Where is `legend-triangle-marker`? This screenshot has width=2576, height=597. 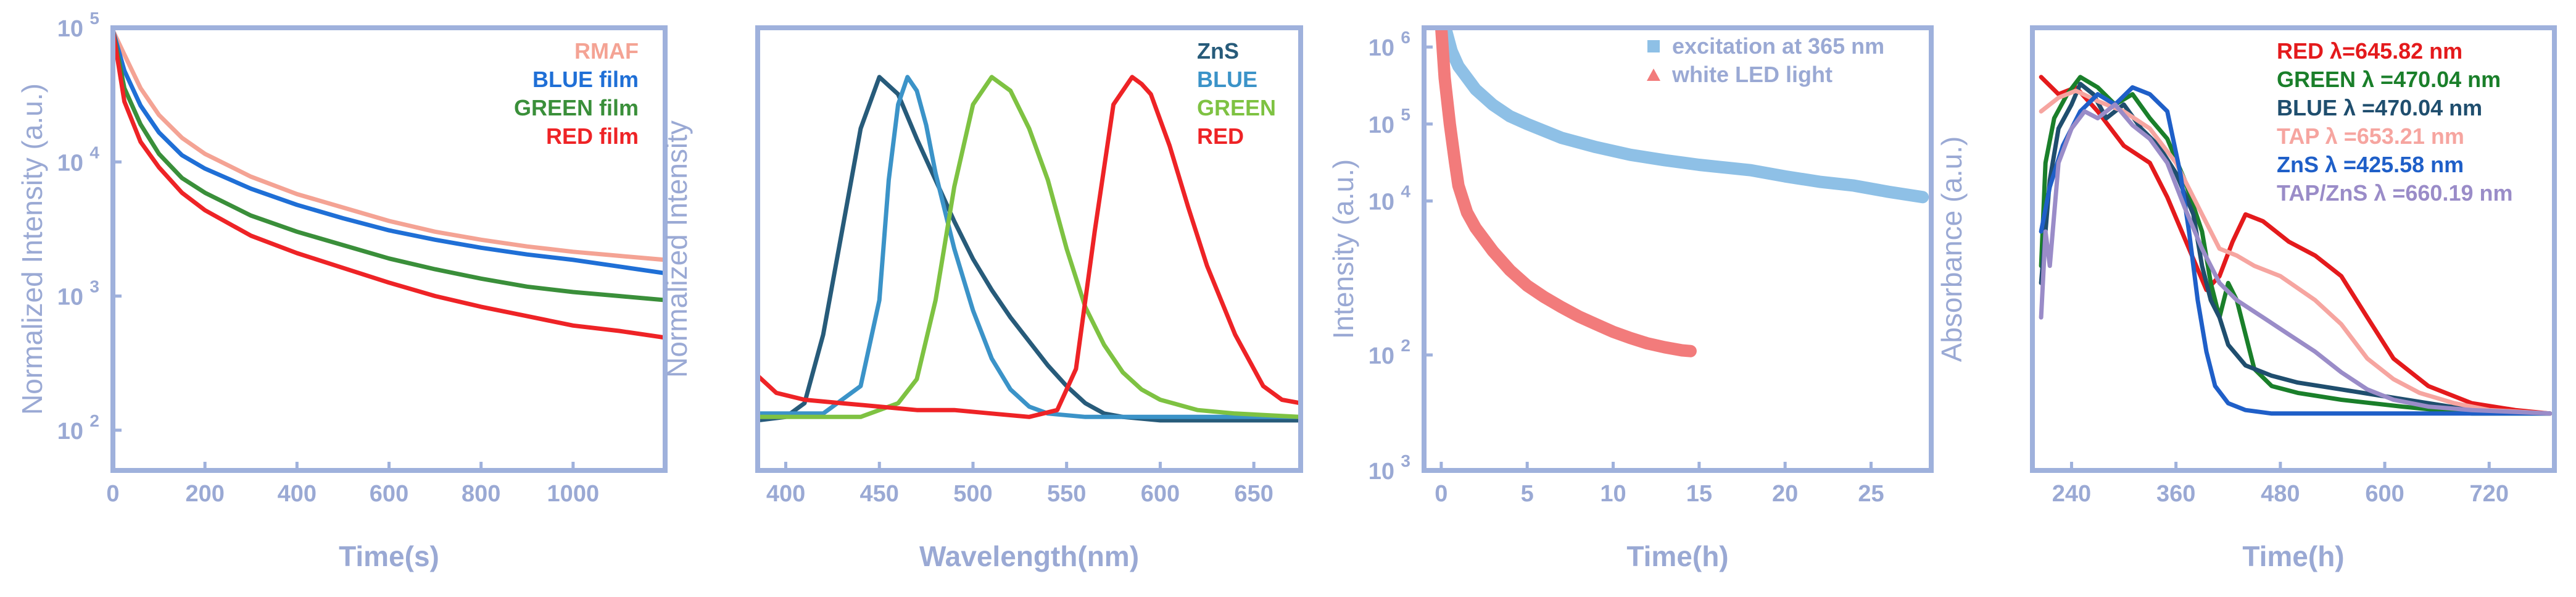 legend-triangle-marker is located at coordinates (1653, 75).